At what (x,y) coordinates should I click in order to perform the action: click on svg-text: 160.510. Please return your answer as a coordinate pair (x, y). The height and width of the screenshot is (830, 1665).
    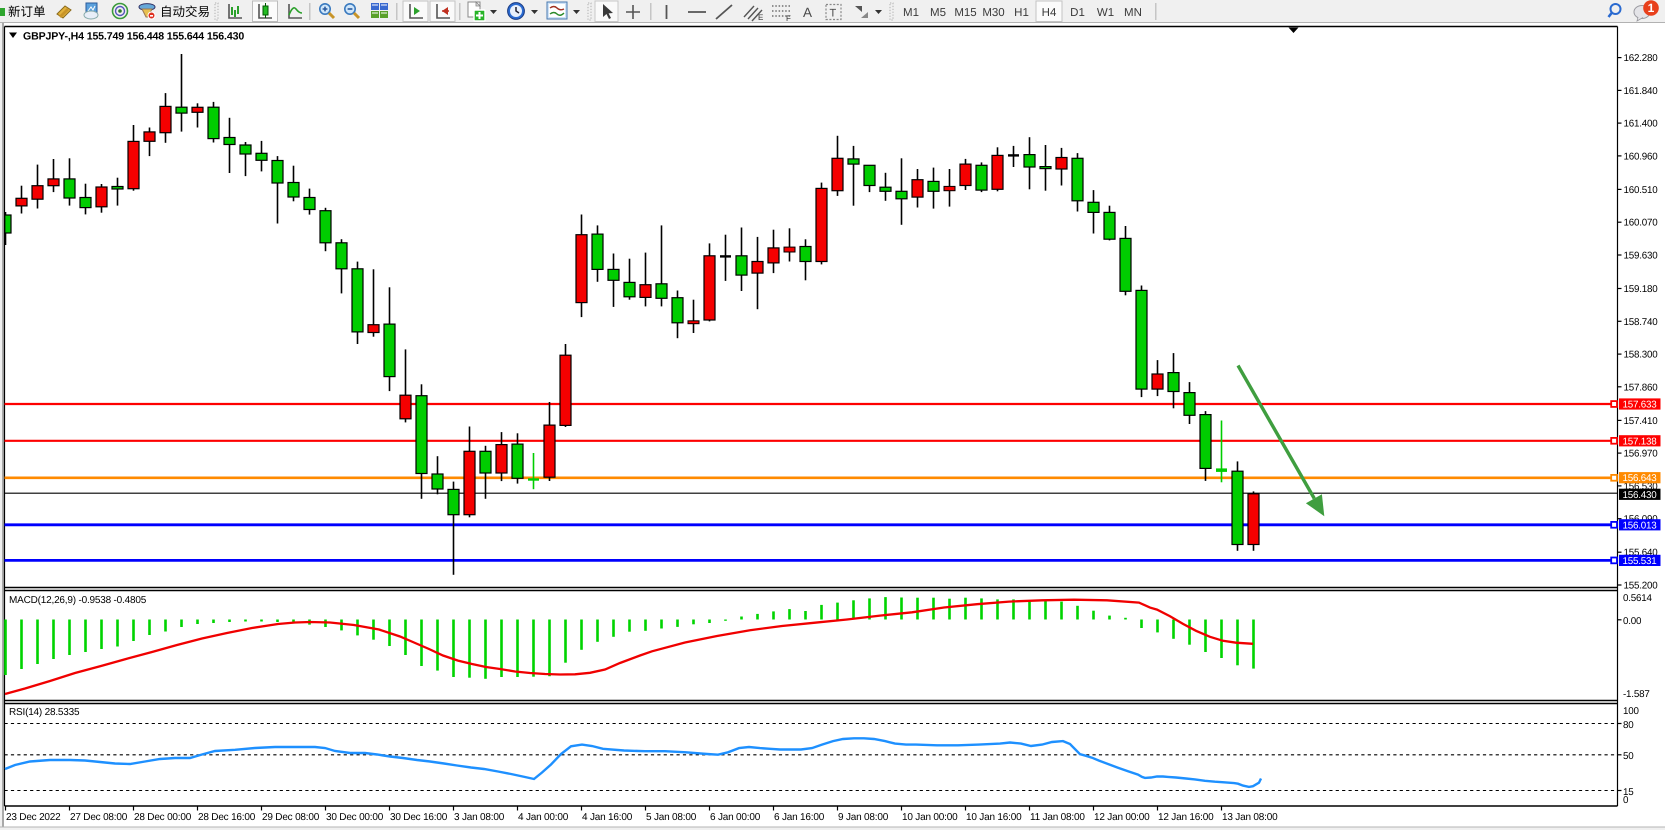
    Looking at the image, I should click on (1641, 190).